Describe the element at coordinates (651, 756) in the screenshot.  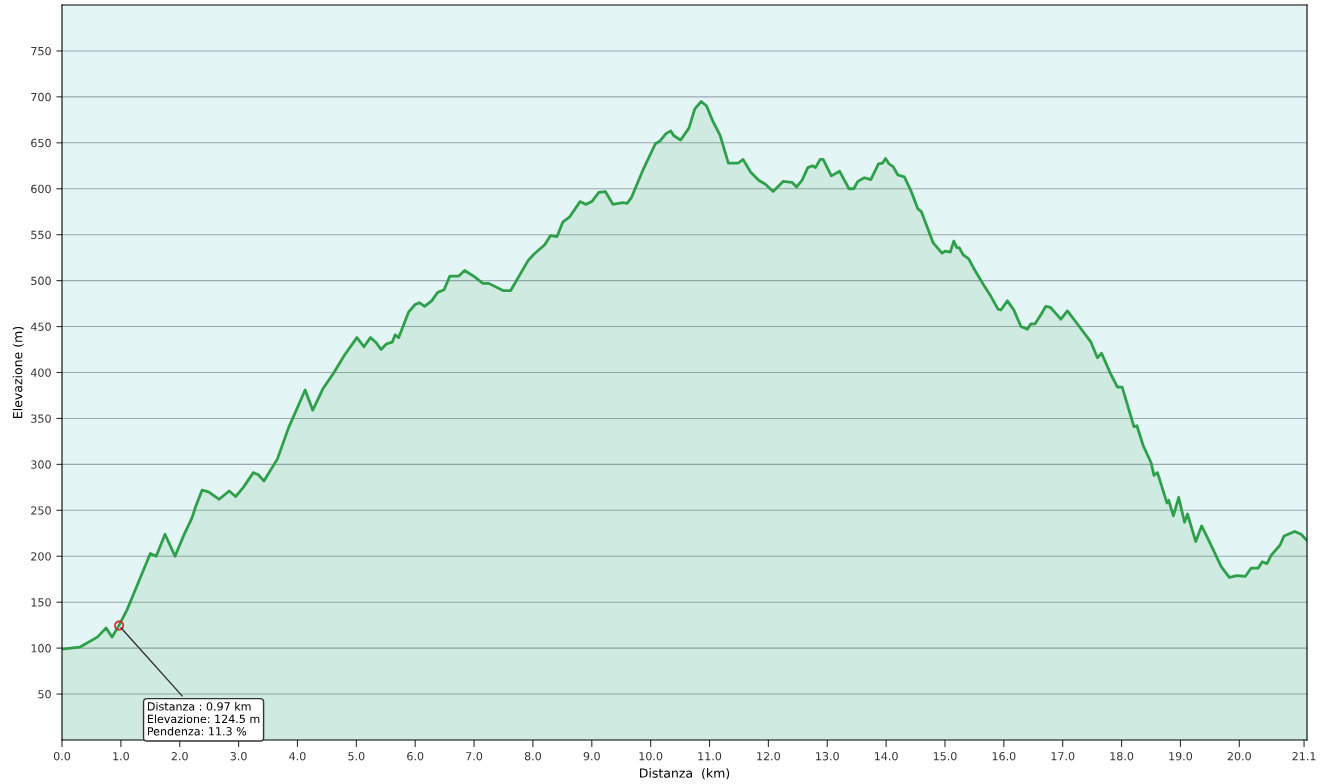
I see `x-tick-label: 10.0` at that location.